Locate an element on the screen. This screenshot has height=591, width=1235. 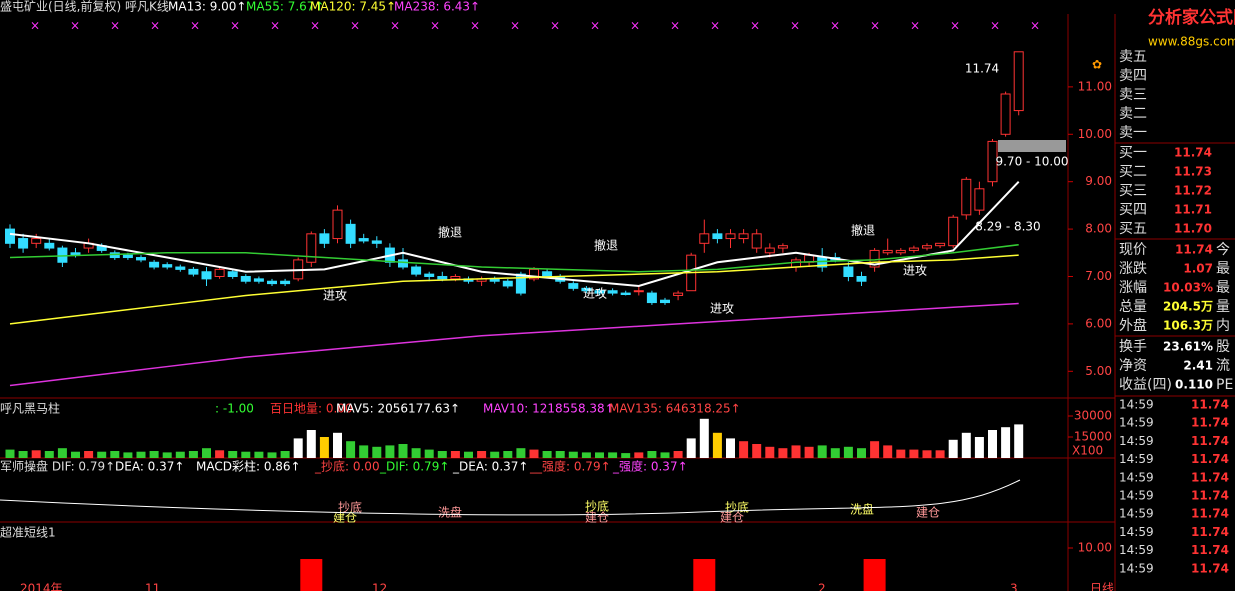
stat-label: 现价 is located at coordinates (1133, 250).